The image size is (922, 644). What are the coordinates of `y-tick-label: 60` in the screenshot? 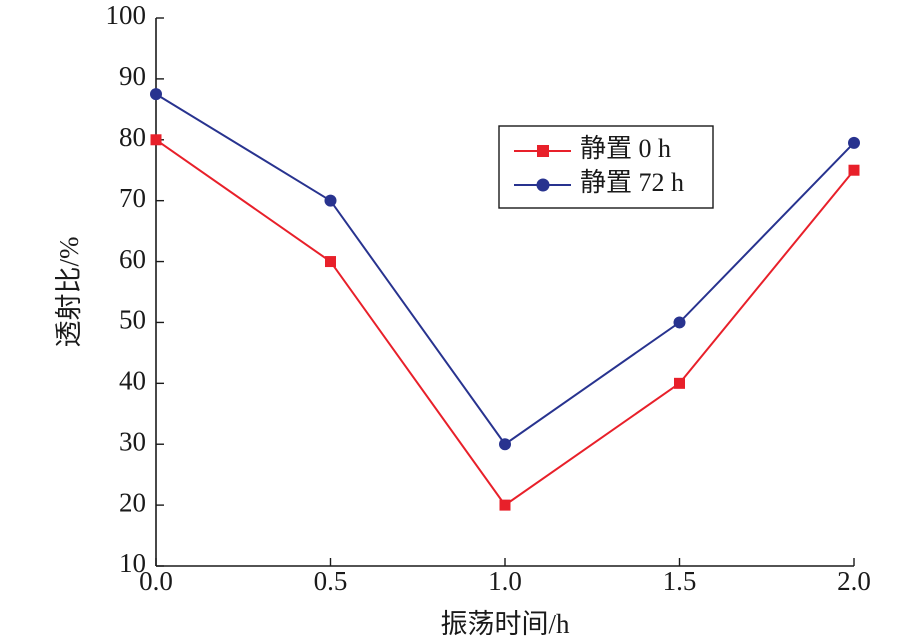 It's located at (132, 259).